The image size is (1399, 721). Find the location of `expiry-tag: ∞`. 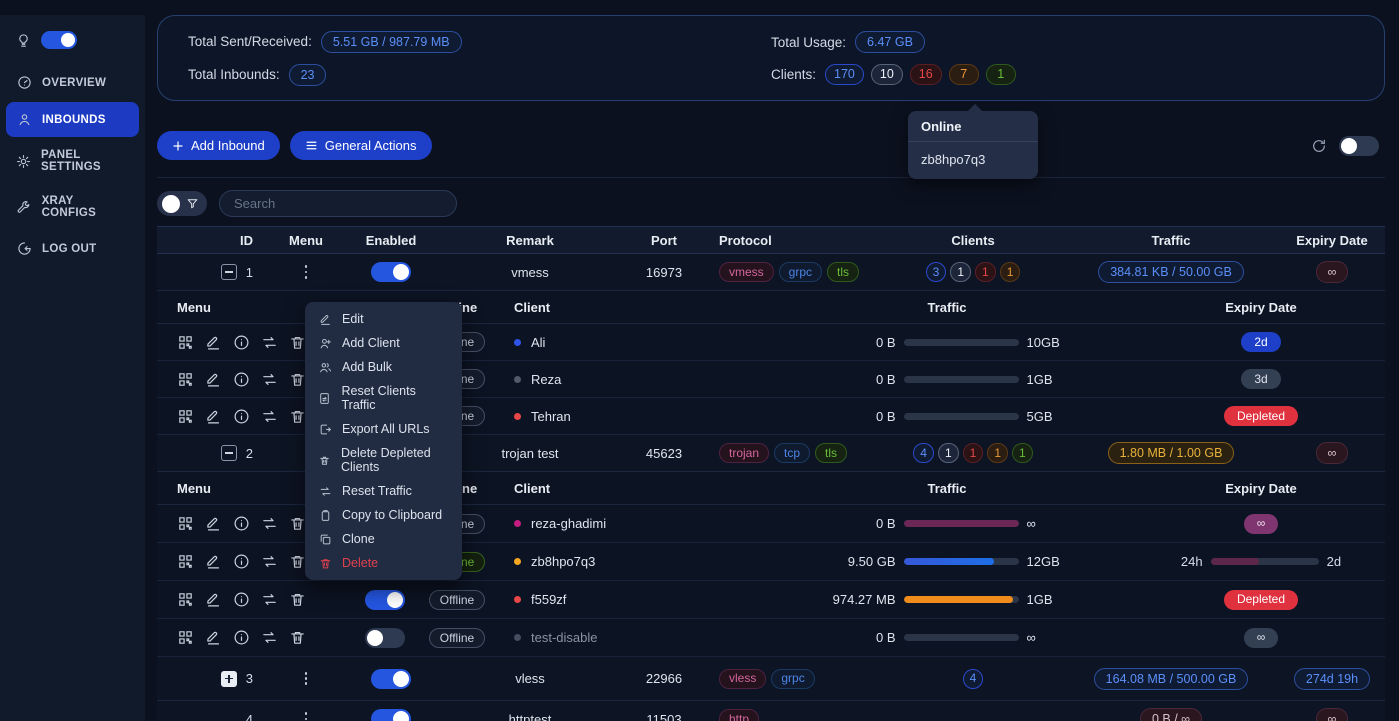

expiry-tag: ∞ is located at coordinates (1332, 272).